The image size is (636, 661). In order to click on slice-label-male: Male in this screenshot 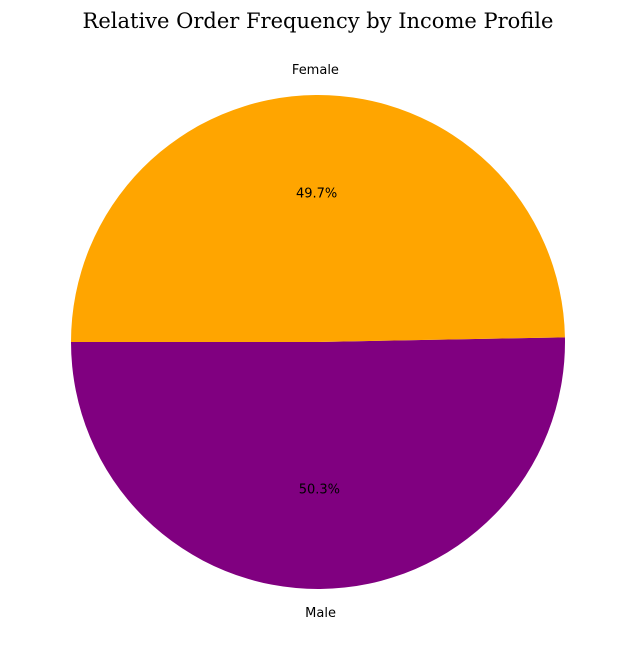, I will do `click(320, 613)`.